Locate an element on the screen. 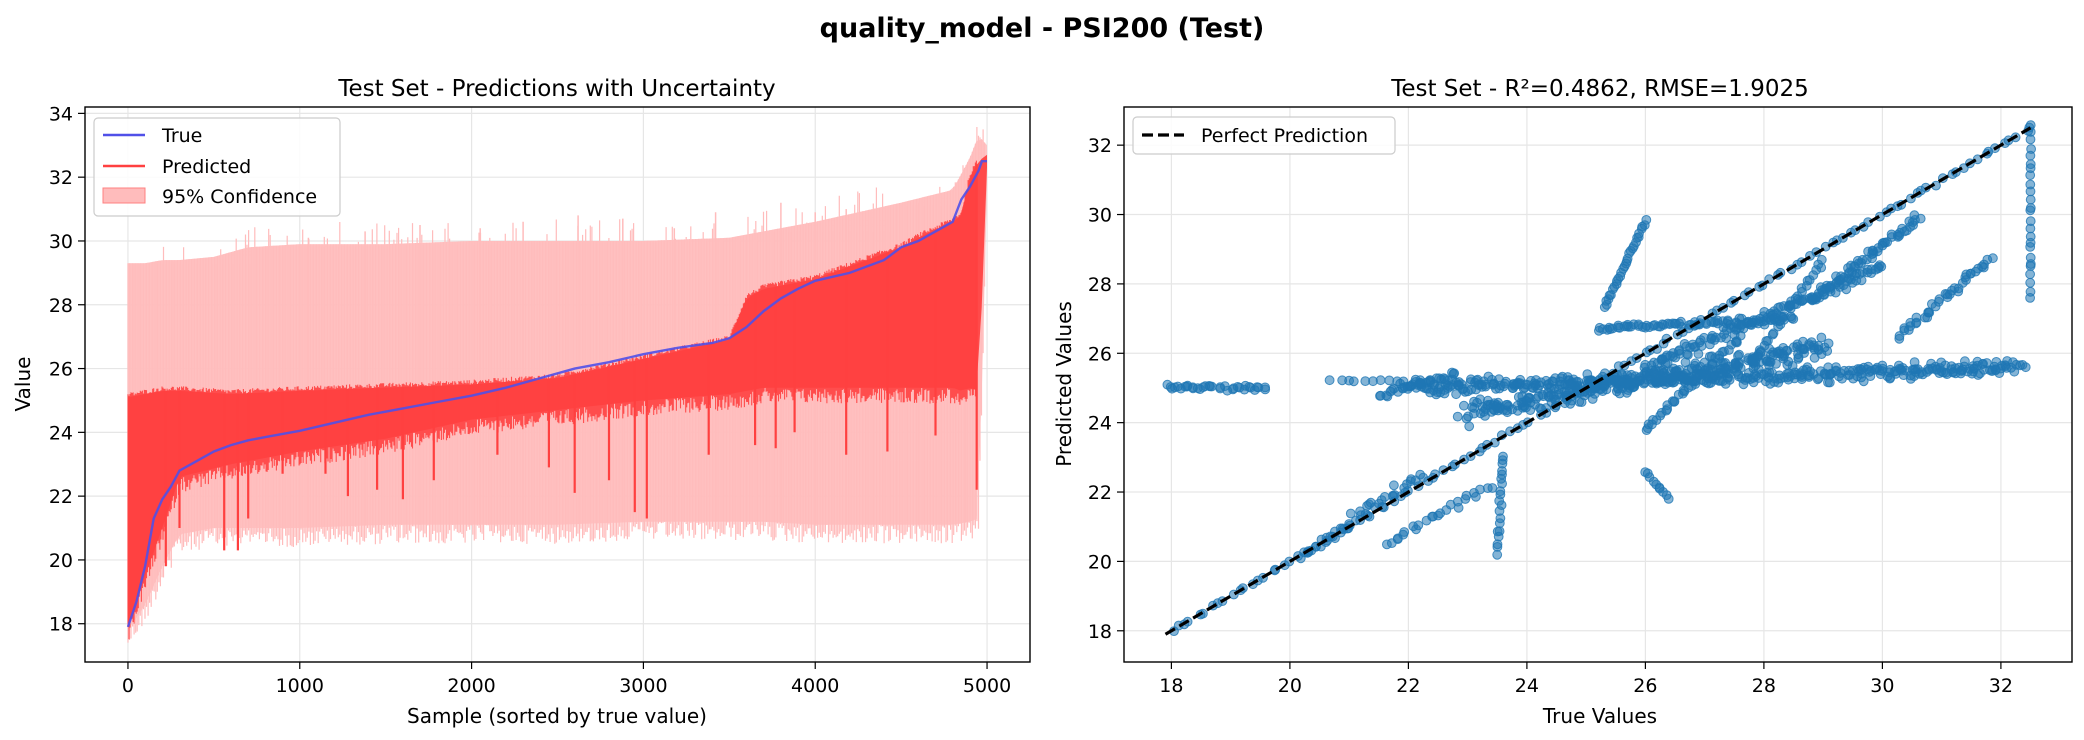  left-y-tick-label: 28 is located at coordinates (61, 306).